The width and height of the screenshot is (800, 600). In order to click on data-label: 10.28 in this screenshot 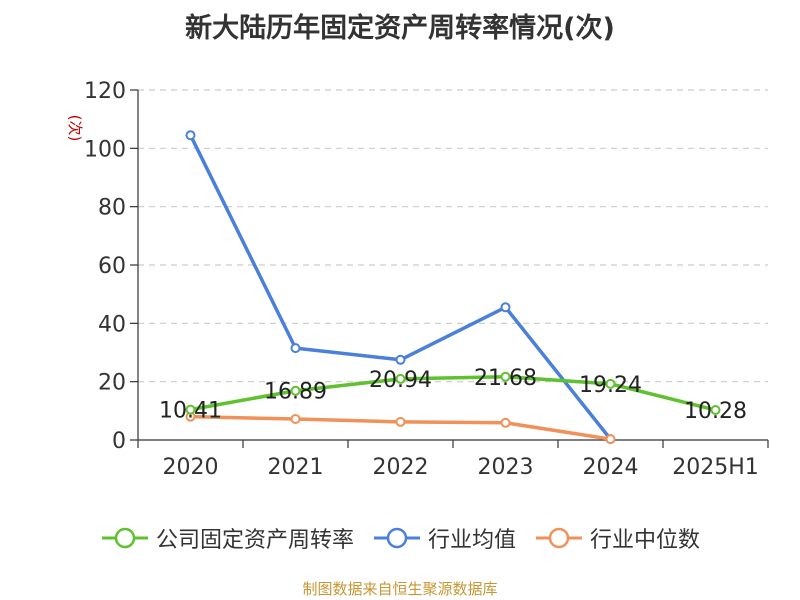, I will do `click(715, 411)`.